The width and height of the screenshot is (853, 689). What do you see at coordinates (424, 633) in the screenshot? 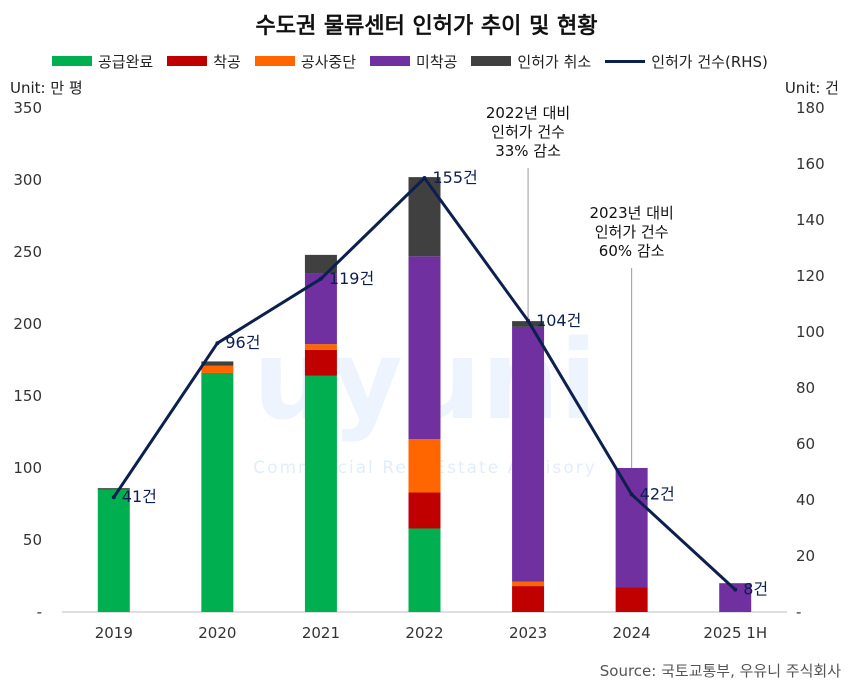
I see `x-axis-tick-label: 2022` at bounding box center [424, 633].